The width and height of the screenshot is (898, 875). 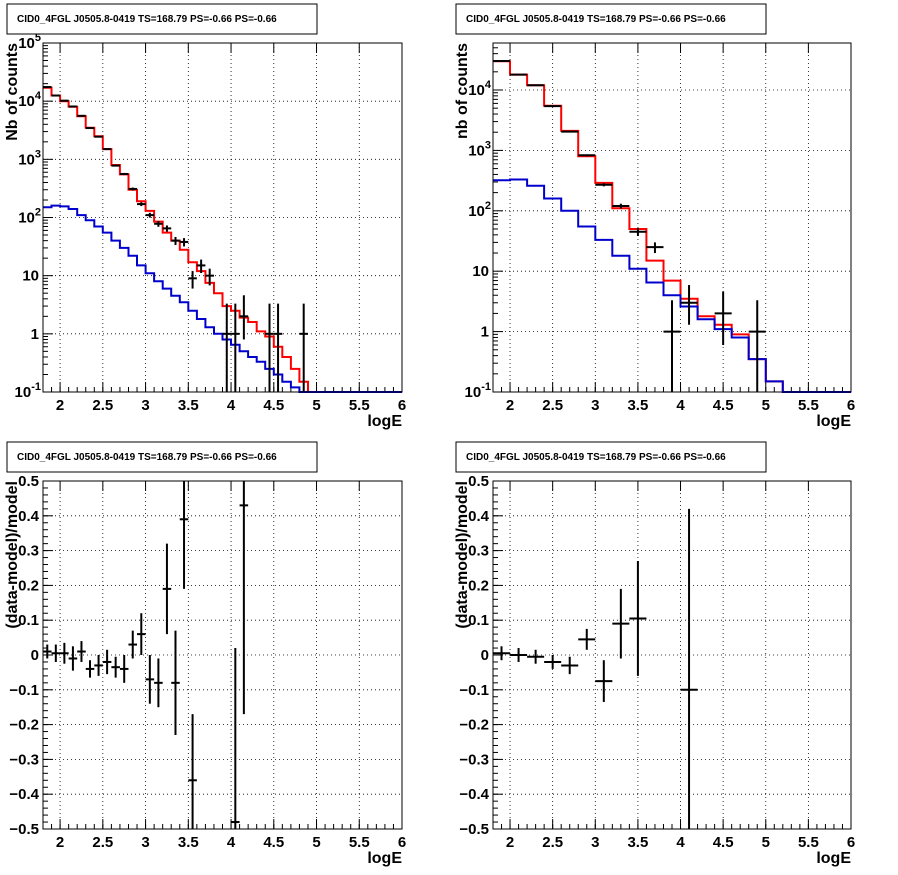 I want to click on y-axis-title: Nb of counts, so click(x=12, y=92).